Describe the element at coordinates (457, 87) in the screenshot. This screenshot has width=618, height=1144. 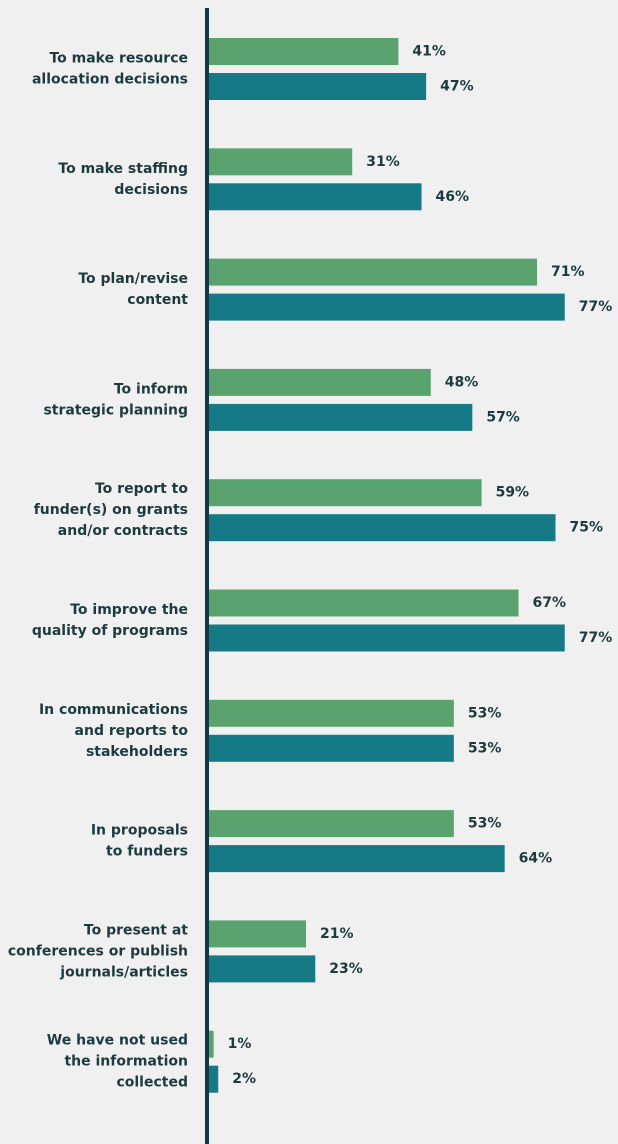
I see `value-label: 47%` at that location.